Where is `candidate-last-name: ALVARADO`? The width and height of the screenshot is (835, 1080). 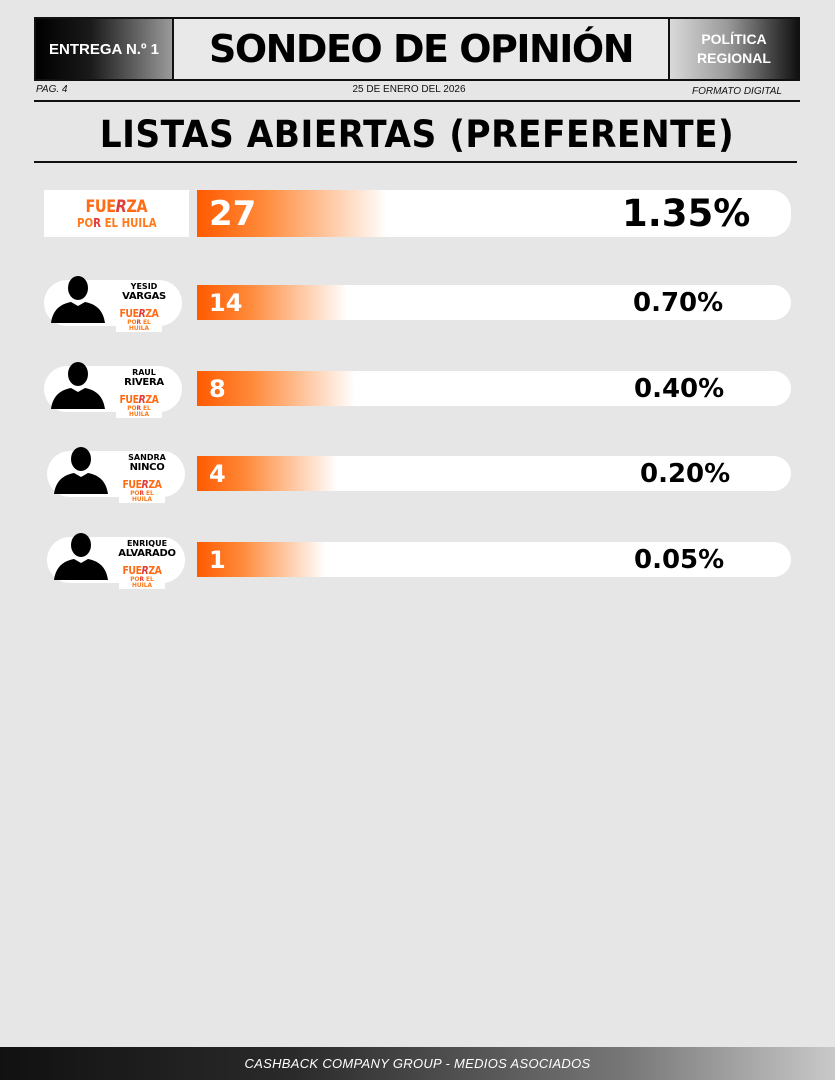 candidate-last-name: ALVARADO is located at coordinates (147, 553).